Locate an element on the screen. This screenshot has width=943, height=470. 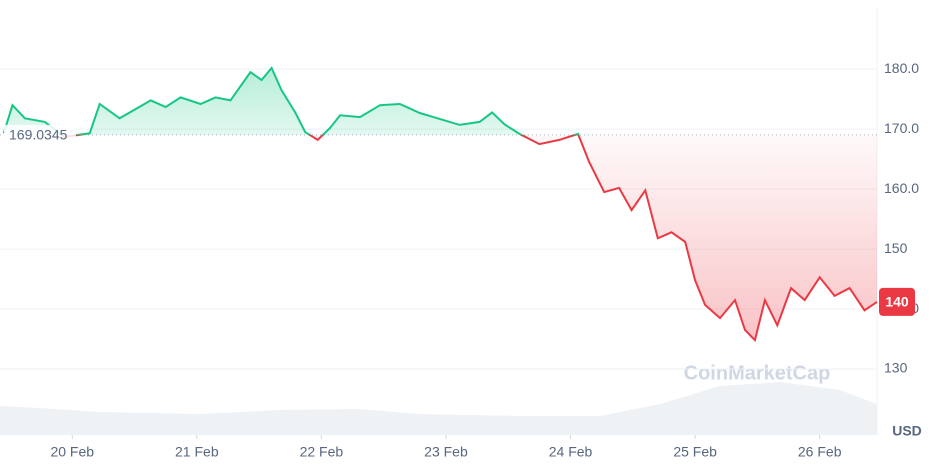
y-tick-label: 170.0 is located at coordinates (901, 128).